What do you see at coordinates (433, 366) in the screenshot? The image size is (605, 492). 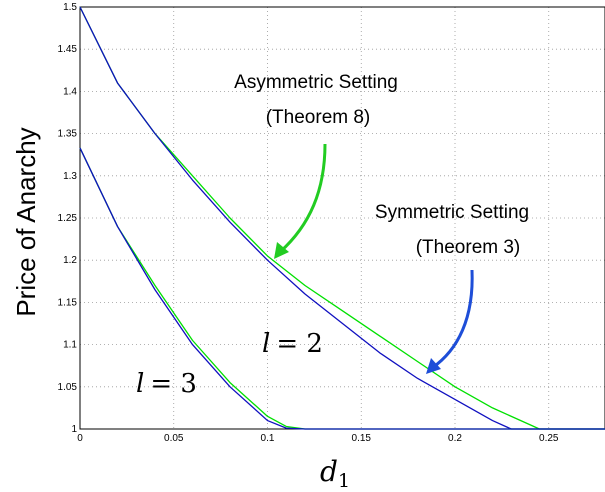 I see `arrowhead-symmetric` at bounding box center [433, 366].